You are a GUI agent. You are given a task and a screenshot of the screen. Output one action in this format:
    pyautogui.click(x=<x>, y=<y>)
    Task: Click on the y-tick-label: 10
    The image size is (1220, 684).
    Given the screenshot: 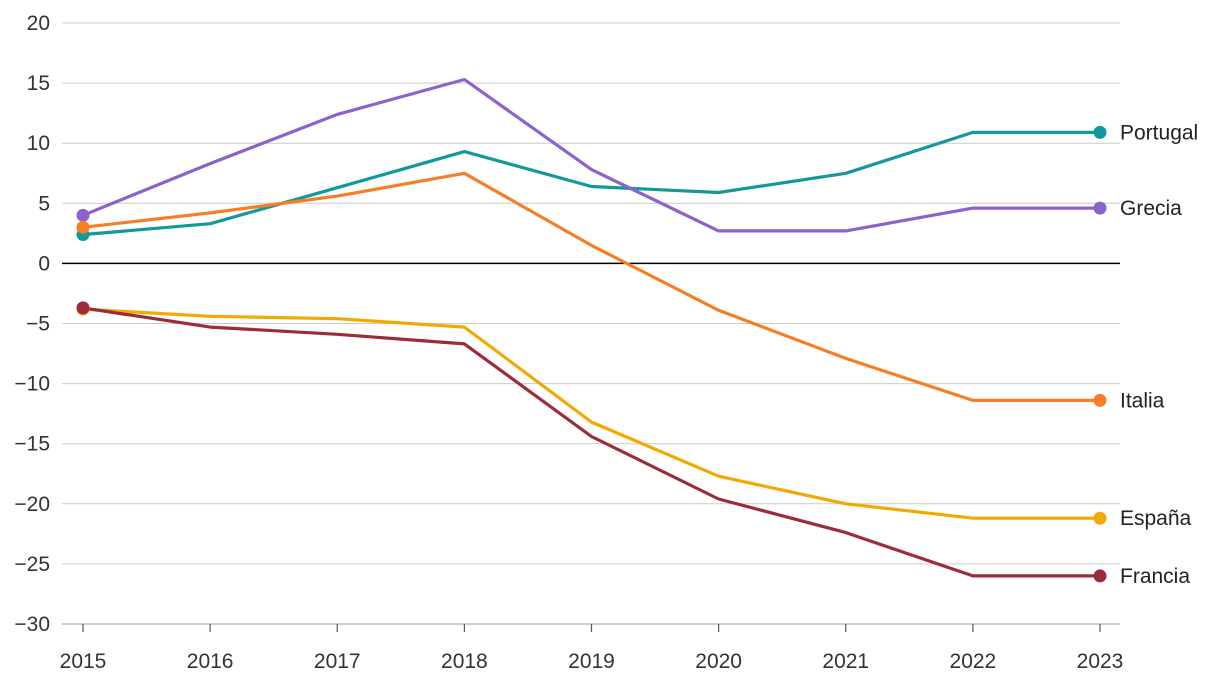 What is the action you would take?
    pyautogui.click(x=38, y=143)
    